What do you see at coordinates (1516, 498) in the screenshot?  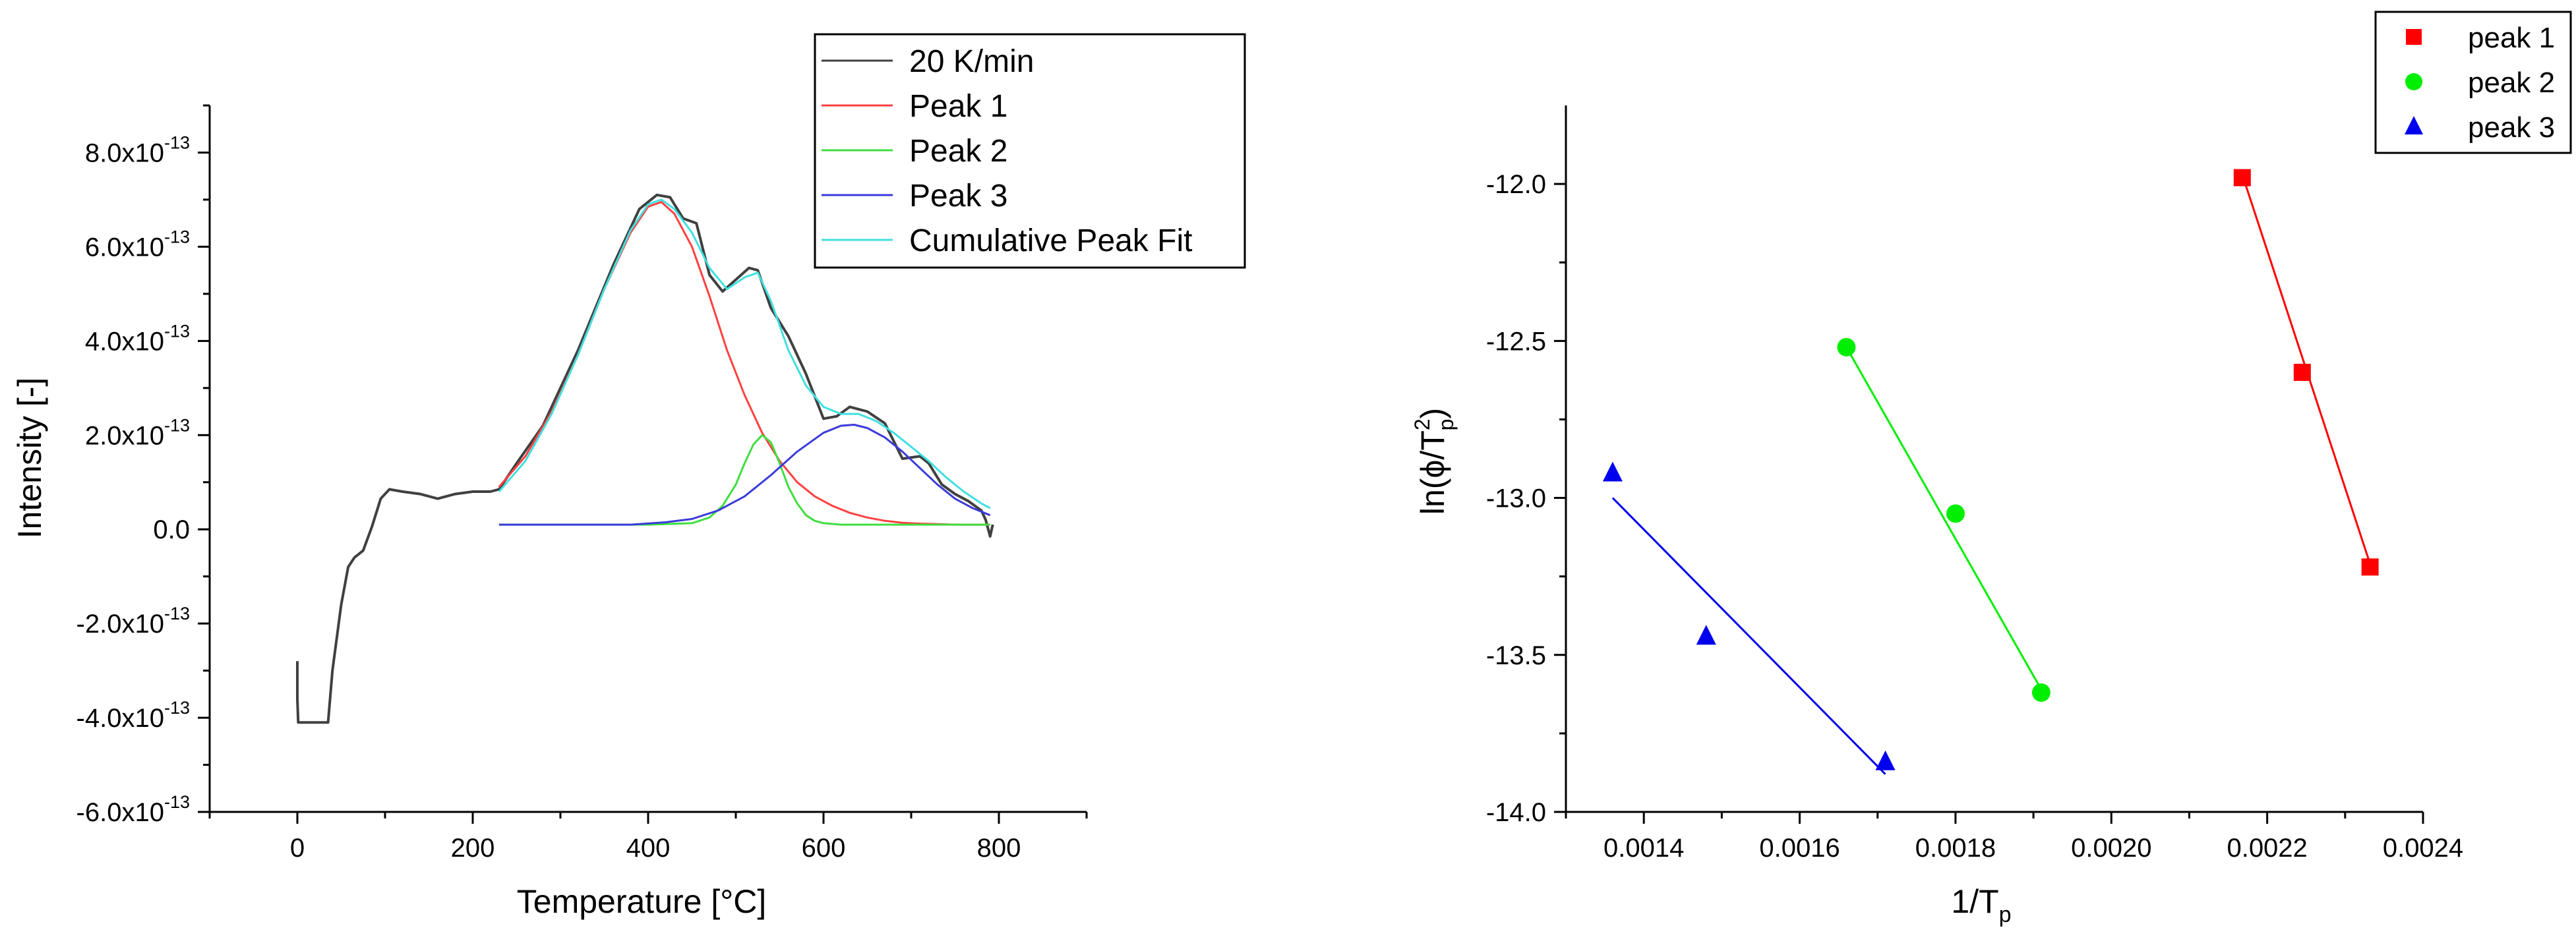 I see `kissinger-y-tick-label: -13.0` at bounding box center [1516, 498].